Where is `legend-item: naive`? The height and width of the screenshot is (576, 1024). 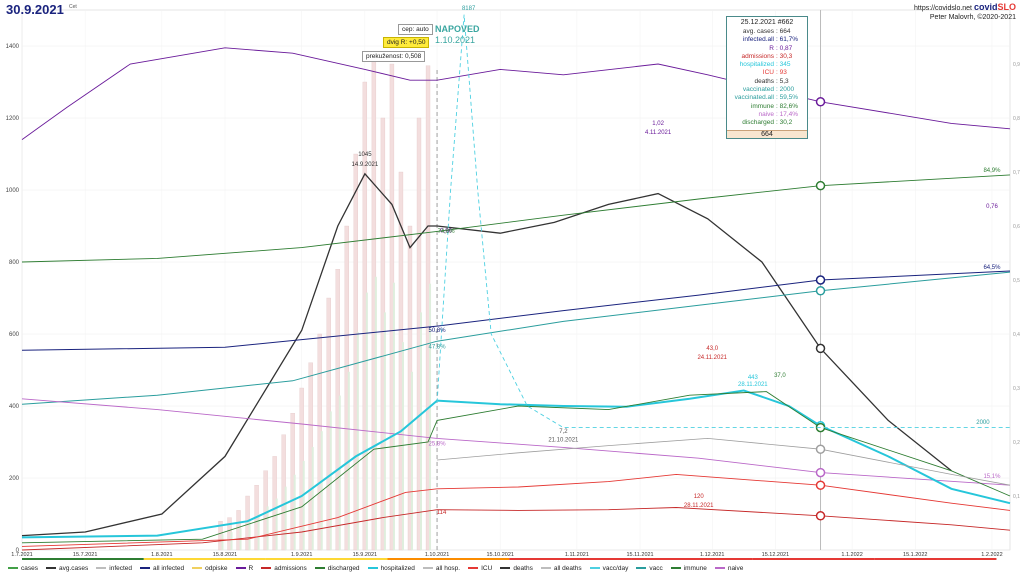
legend-item: naive is located at coordinates (728, 568).